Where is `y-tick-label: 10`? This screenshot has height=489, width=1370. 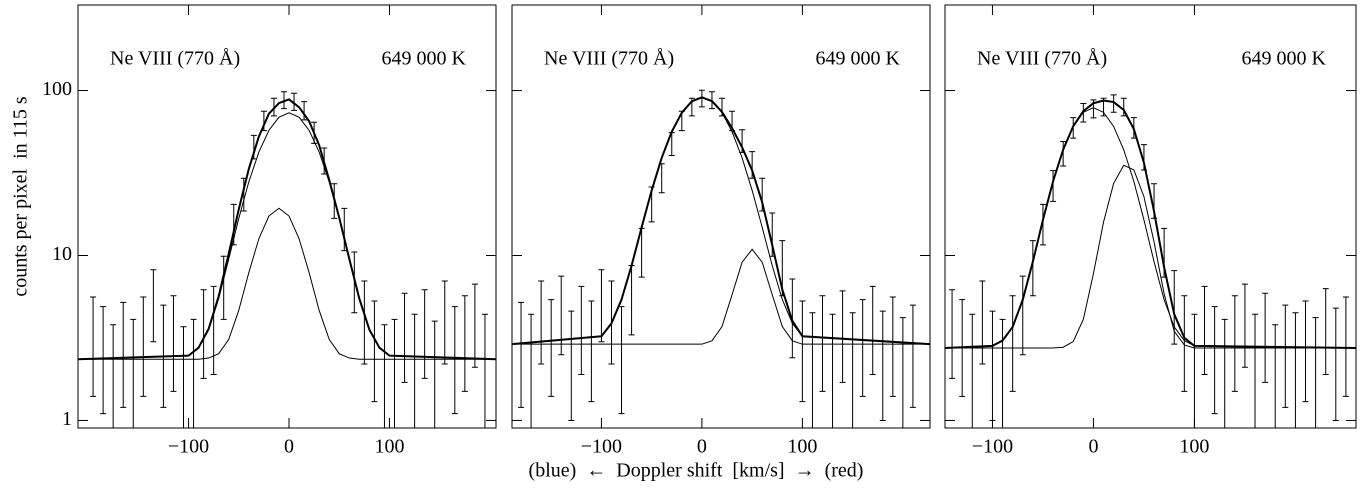 y-tick-label: 10 is located at coordinates (62, 254).